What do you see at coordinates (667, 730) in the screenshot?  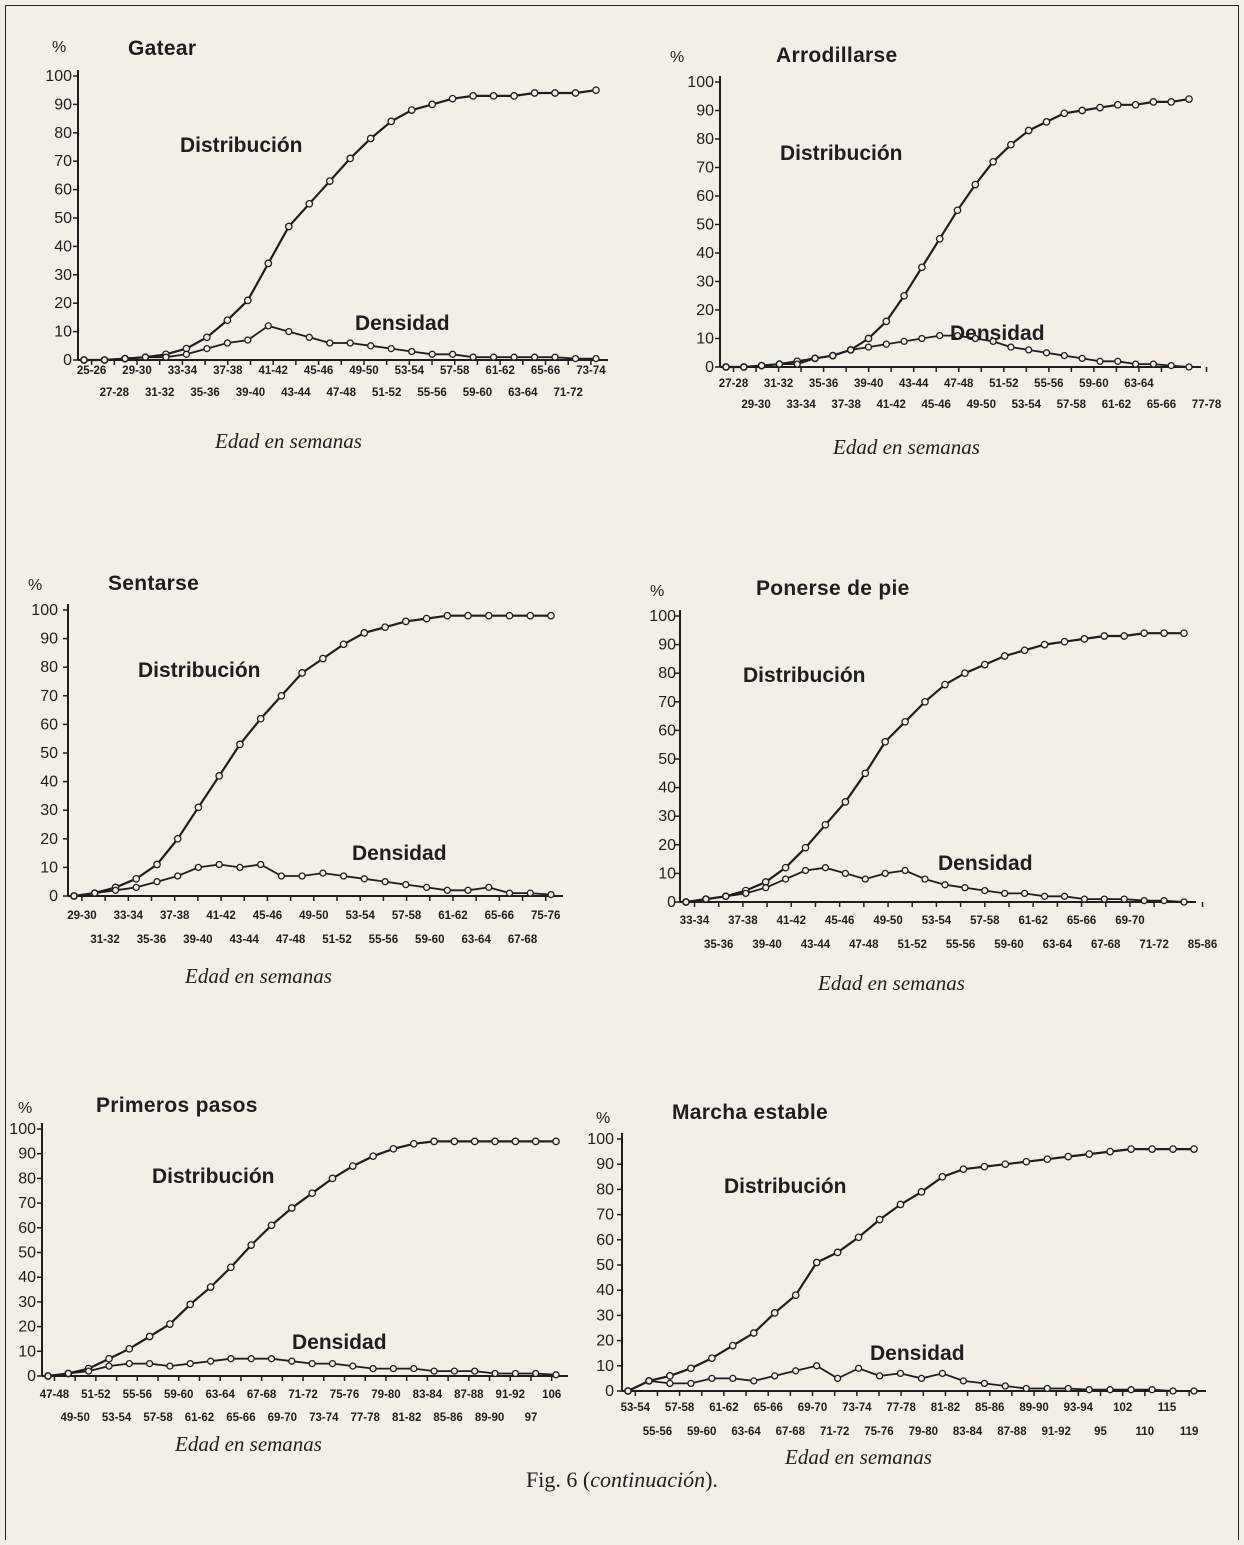 I see `y-tick-label: 60` at bounding box center [667, 730].